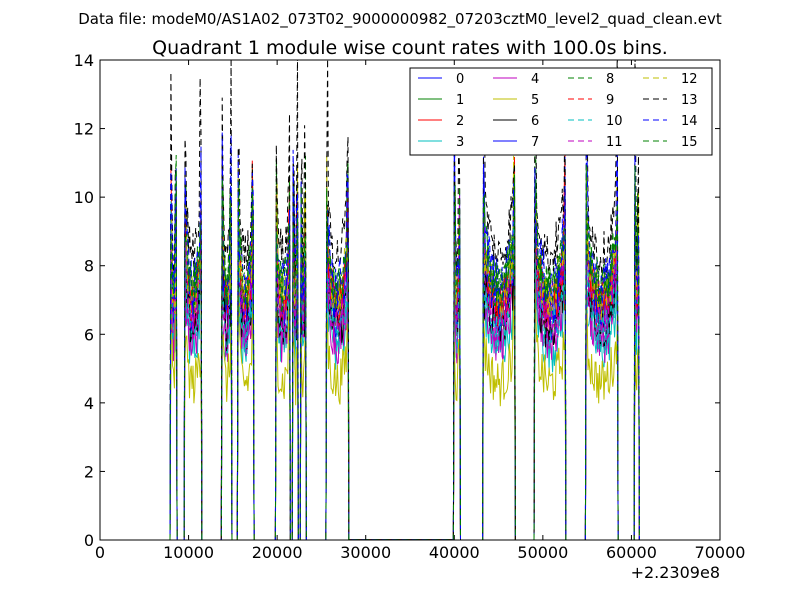  I want to click on legend-label-10: 10, so click(614, 121).